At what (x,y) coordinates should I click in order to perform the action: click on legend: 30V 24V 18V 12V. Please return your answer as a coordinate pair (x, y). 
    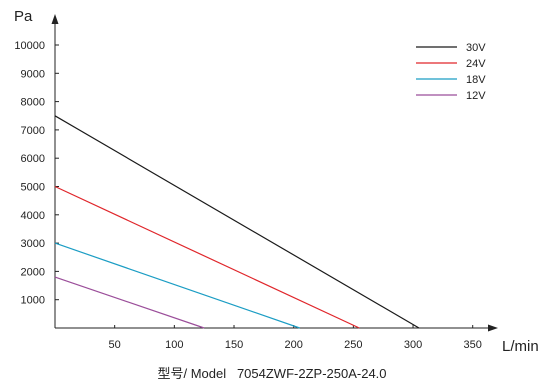
    Looking at the image, I should click on (451, 72).